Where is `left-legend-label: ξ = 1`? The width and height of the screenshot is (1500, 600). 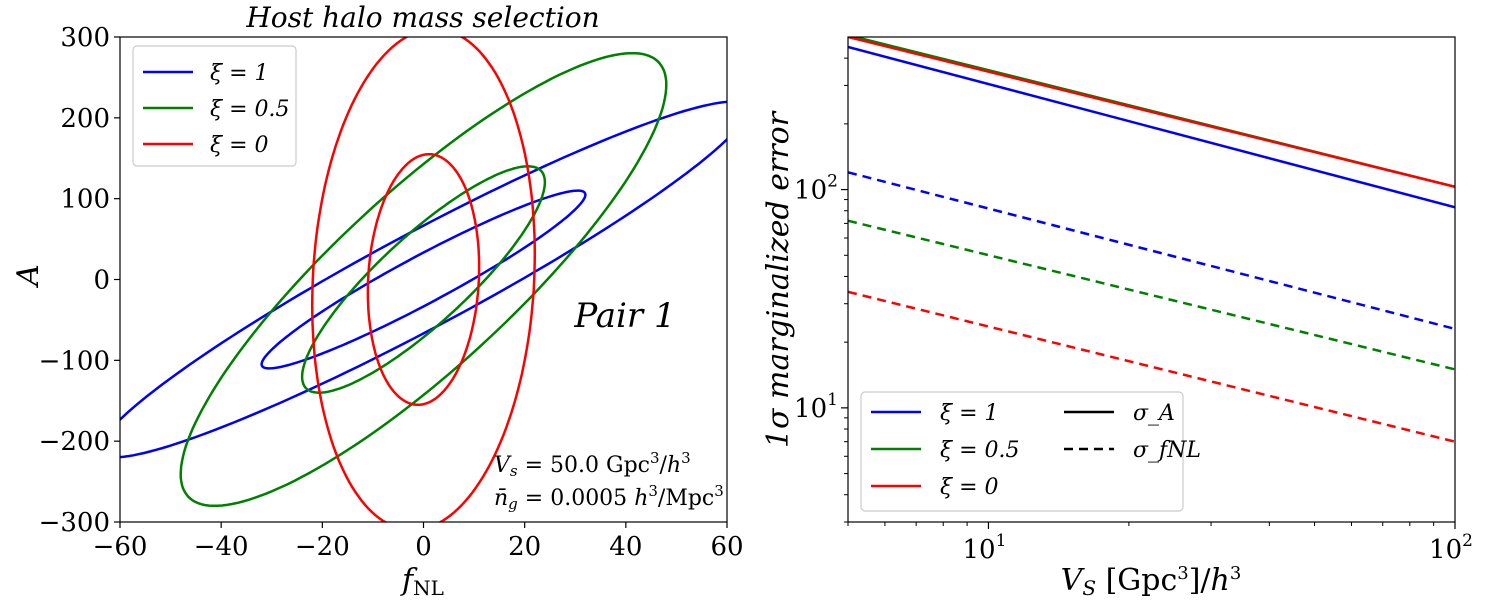
left-legend-label: ξ = 1 is located at coordinates (239, 73).